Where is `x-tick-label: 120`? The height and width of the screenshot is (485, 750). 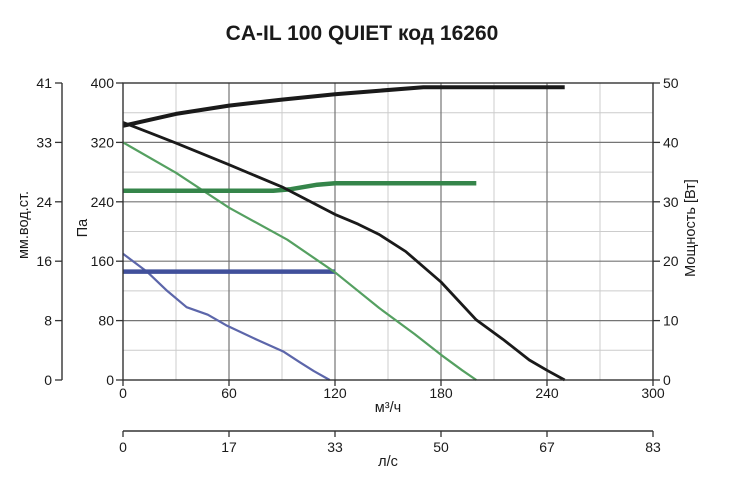 x-tick-label: 120 is located at coordinates (335, 393).